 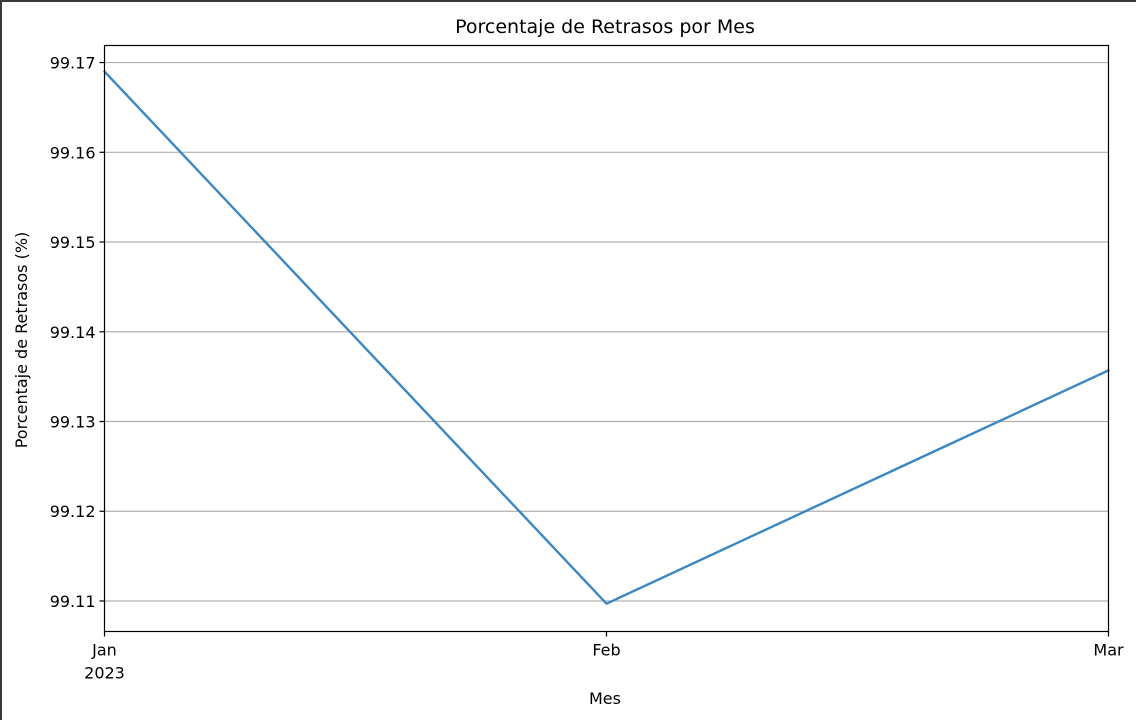 I want to click on y-axis-label: Porcentaje de Retrasos (%), so click(x=21, y=340).